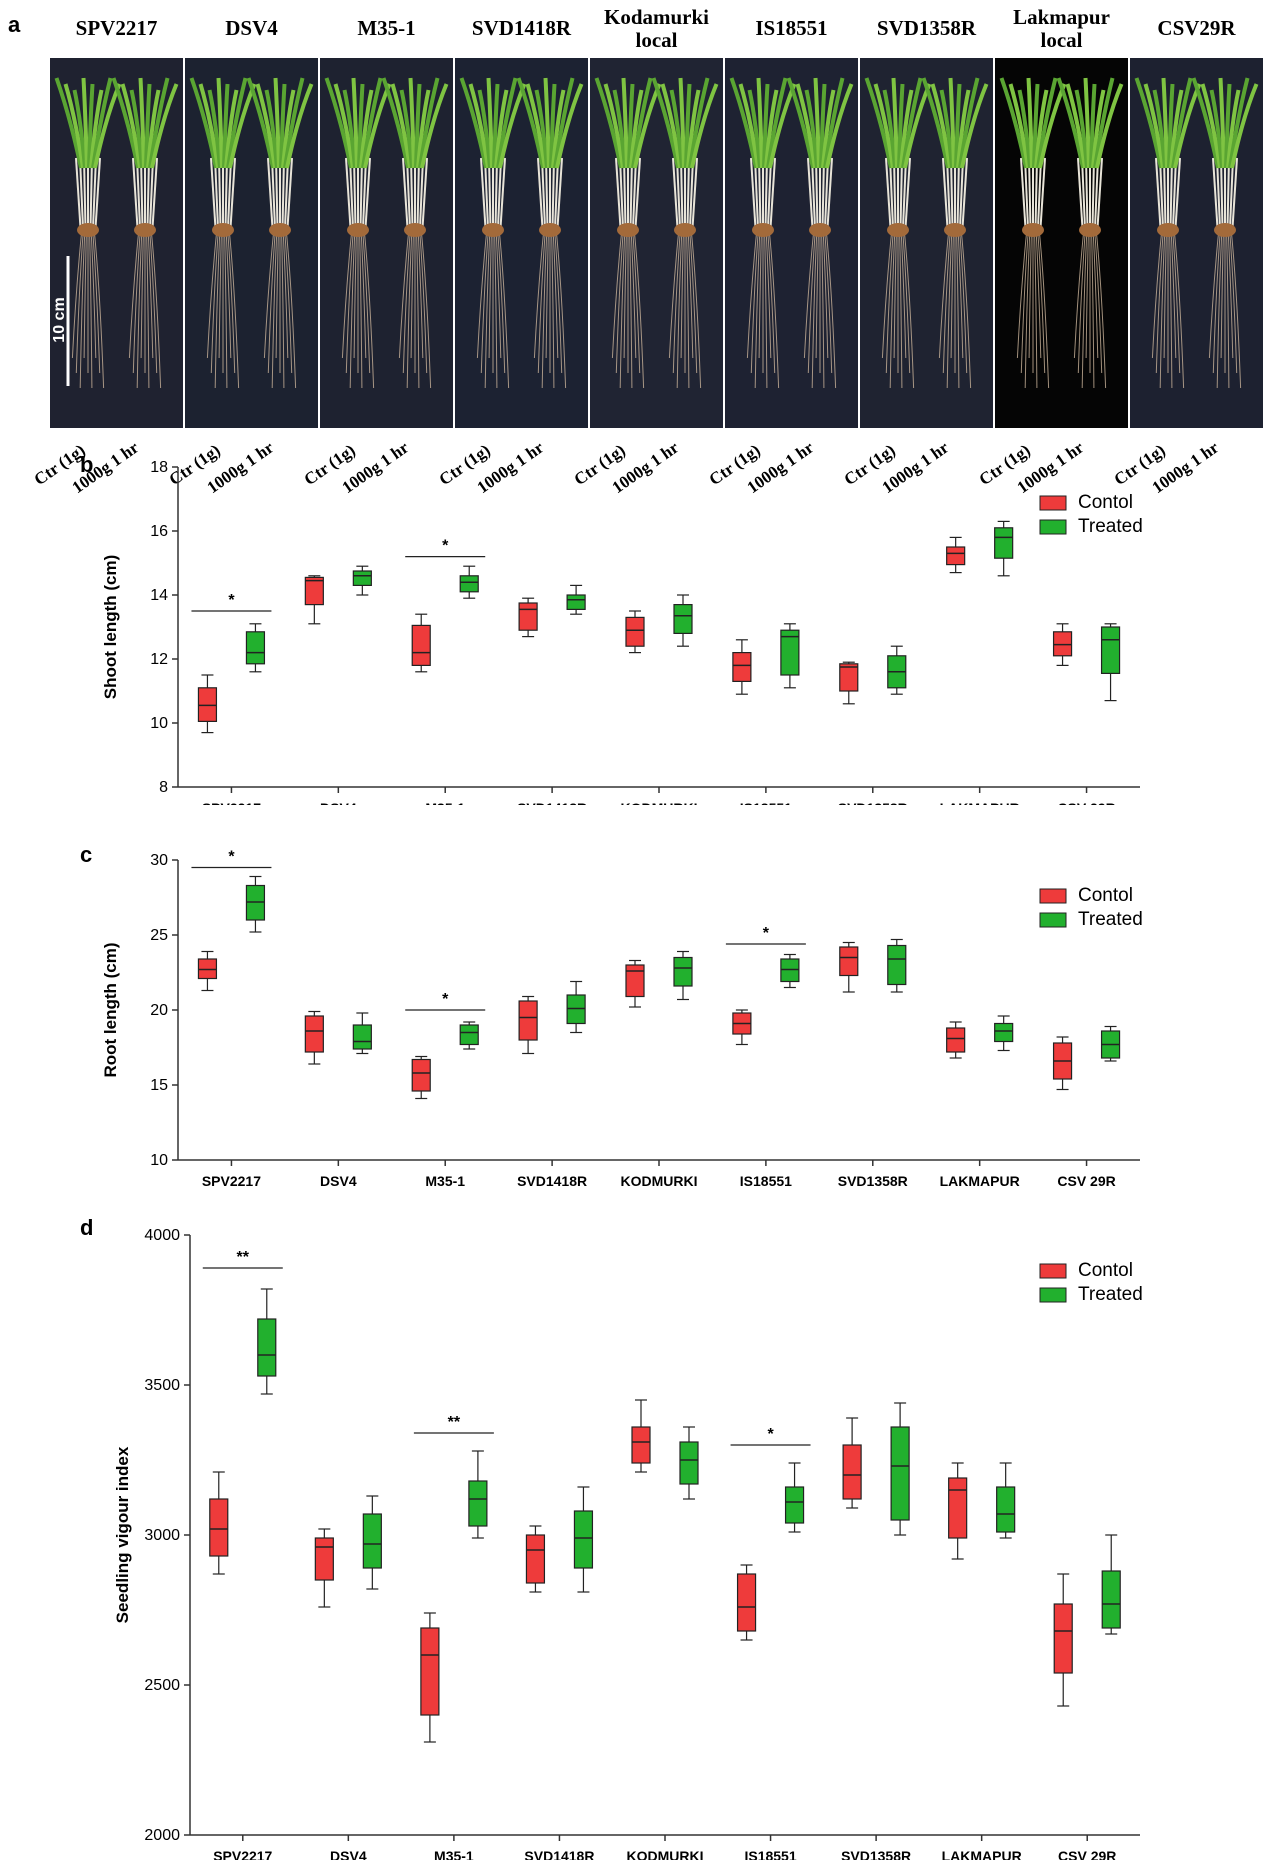 This screenshot has width=1280, height=1864. Describe the element at coordinates (791, 28) in the screenshot. I see `variety-label: IS18551` at that location.